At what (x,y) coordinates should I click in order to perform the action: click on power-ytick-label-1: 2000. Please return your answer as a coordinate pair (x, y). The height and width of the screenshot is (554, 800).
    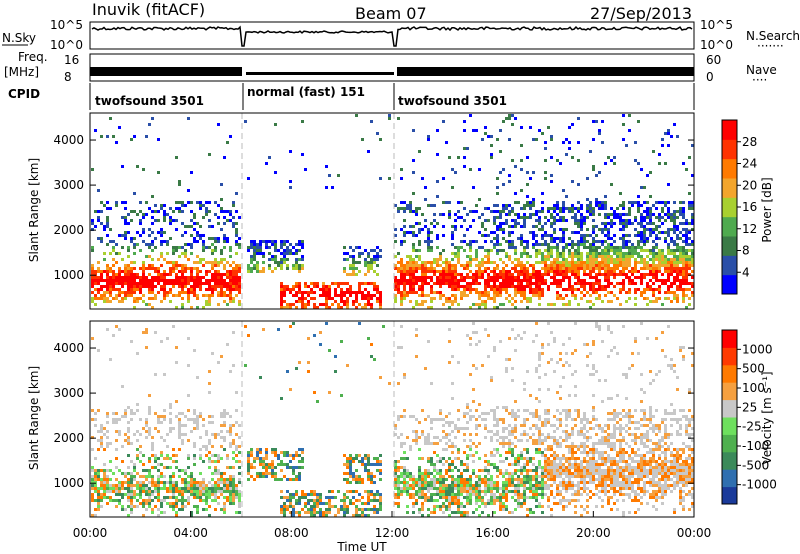
    Looking at the image, I should click on (68, 230).